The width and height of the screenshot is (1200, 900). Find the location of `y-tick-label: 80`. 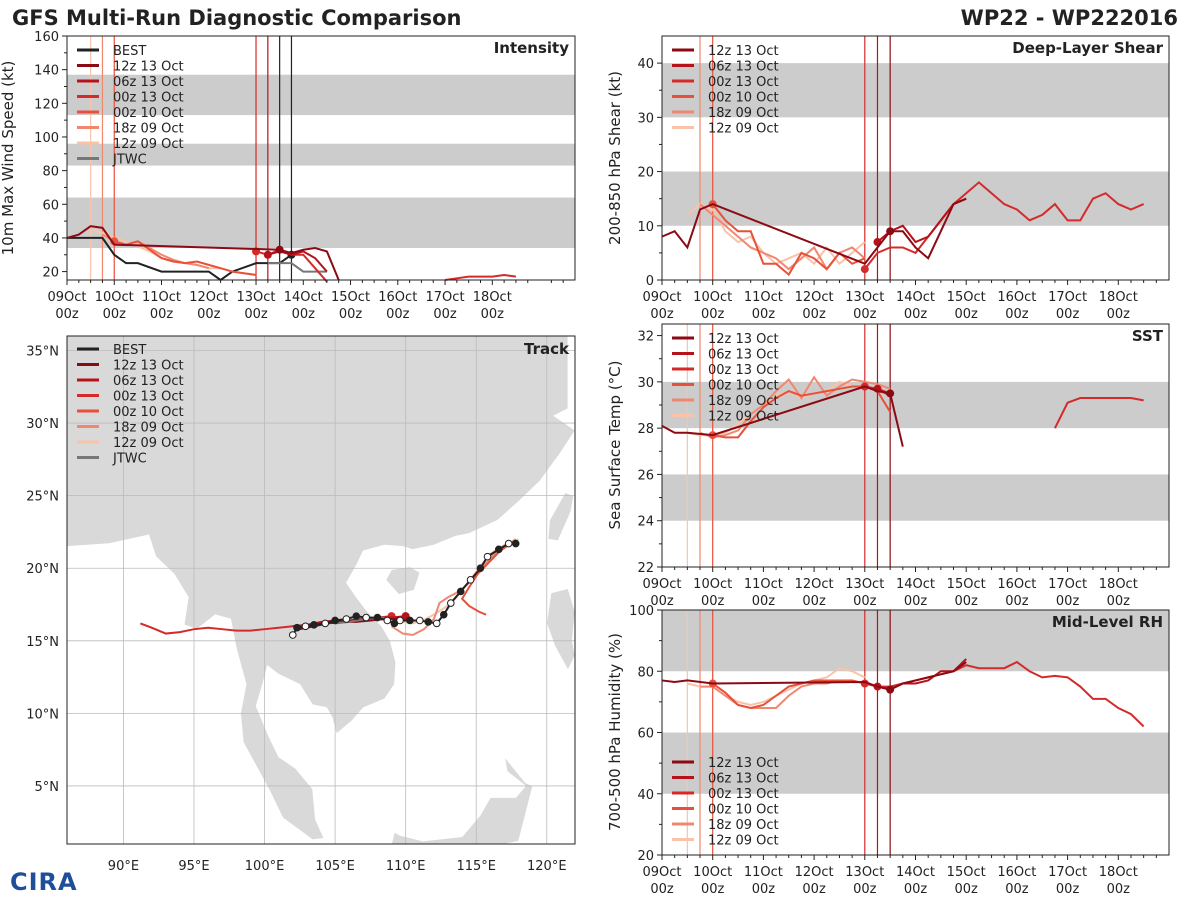

y-tick-label: 80 is located at coordinates (50, 172).